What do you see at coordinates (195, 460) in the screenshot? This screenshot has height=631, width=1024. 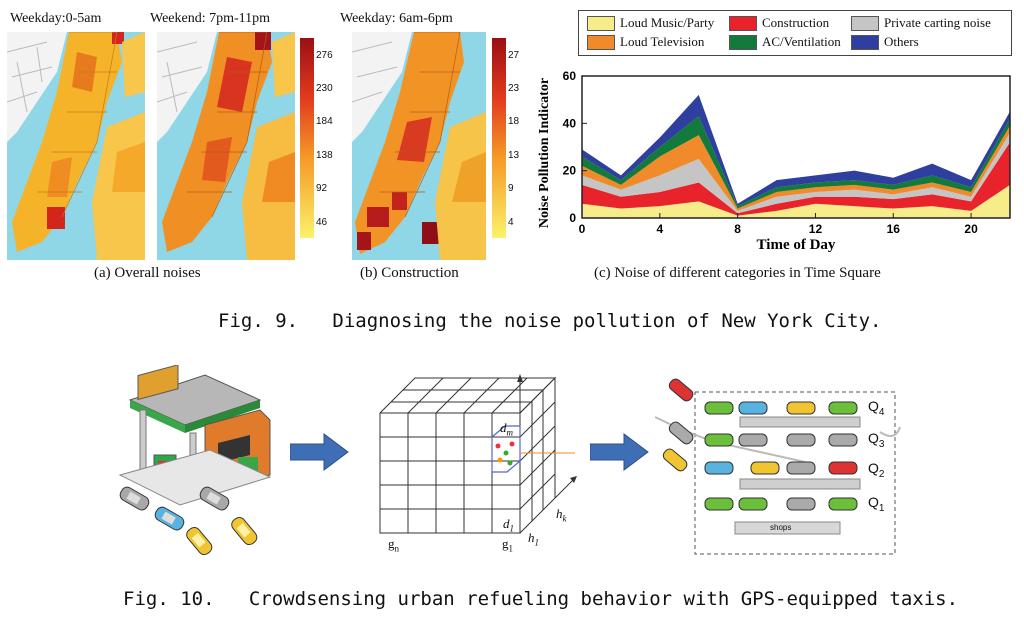 I see `gas-station-illustration` at bounding box center [195, 460].